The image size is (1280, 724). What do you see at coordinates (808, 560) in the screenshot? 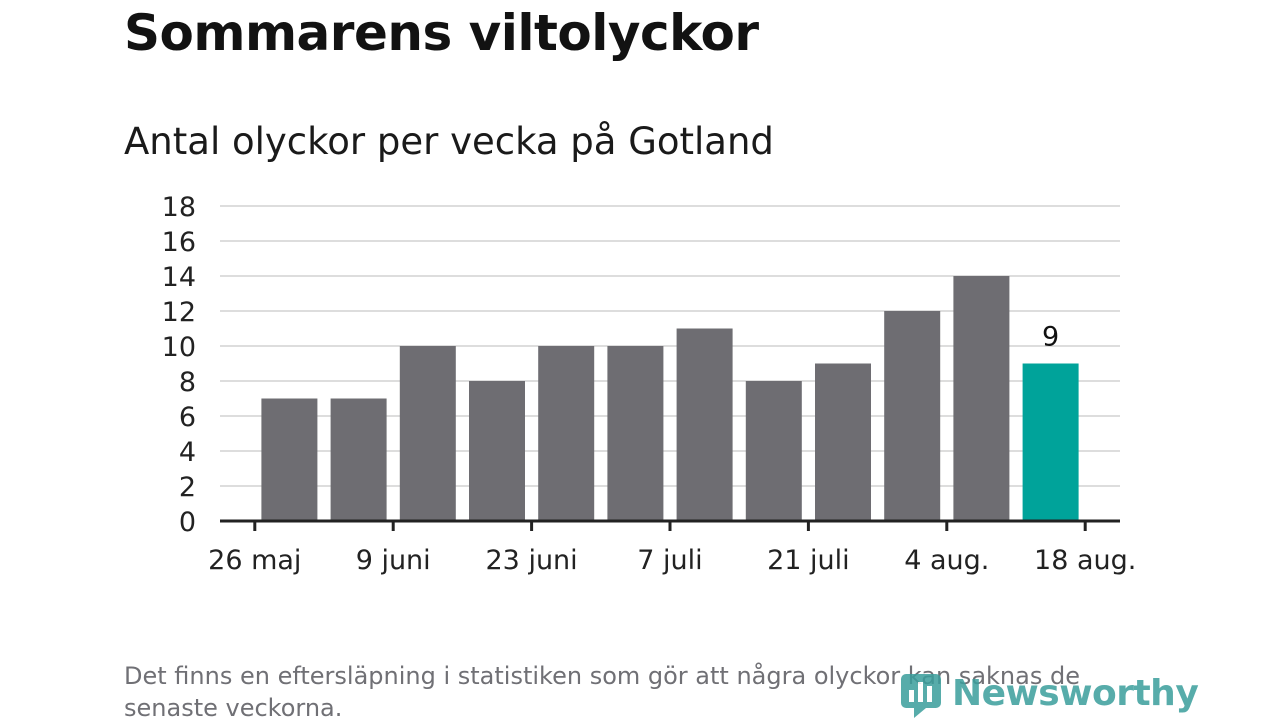
I see `x-tick-label: 21 juli` at bounding box center [808, 560].